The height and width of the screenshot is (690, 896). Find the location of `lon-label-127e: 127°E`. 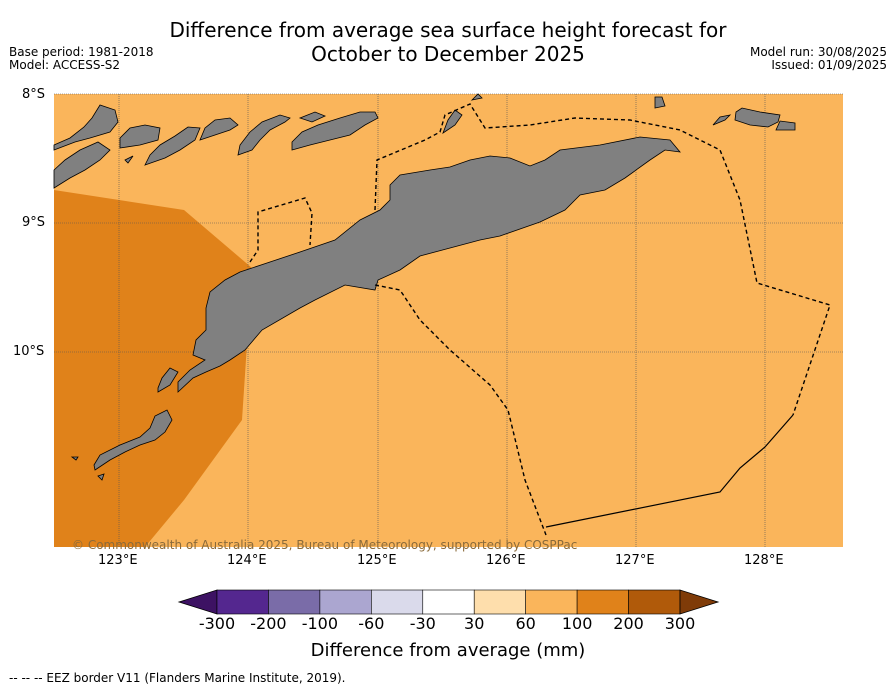

lon-label-127e: 127°E is located at coordinates (635, 560).